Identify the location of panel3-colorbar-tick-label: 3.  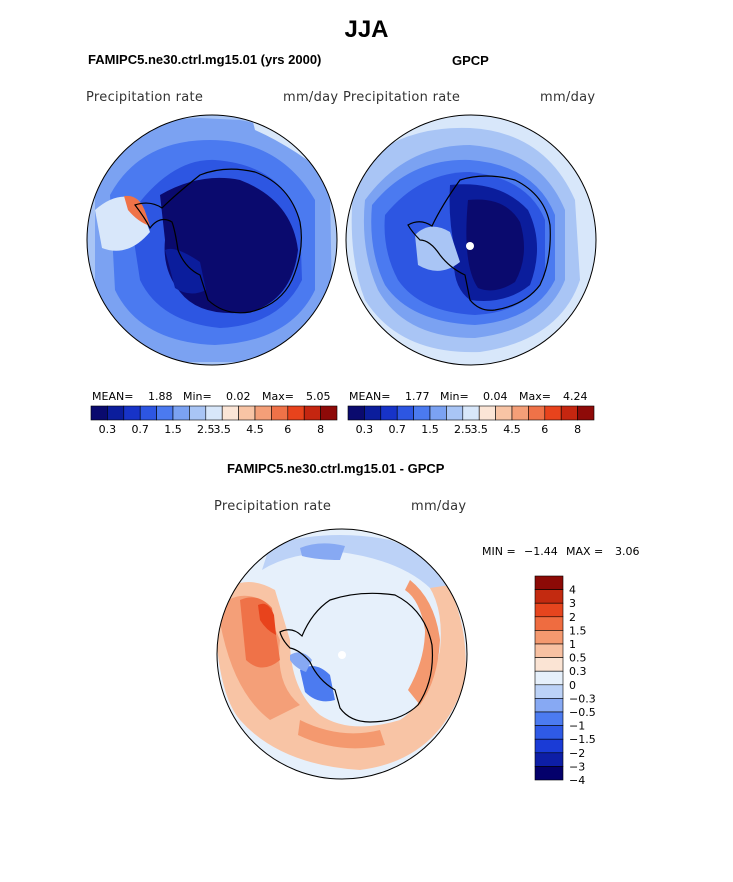
(572, 603).